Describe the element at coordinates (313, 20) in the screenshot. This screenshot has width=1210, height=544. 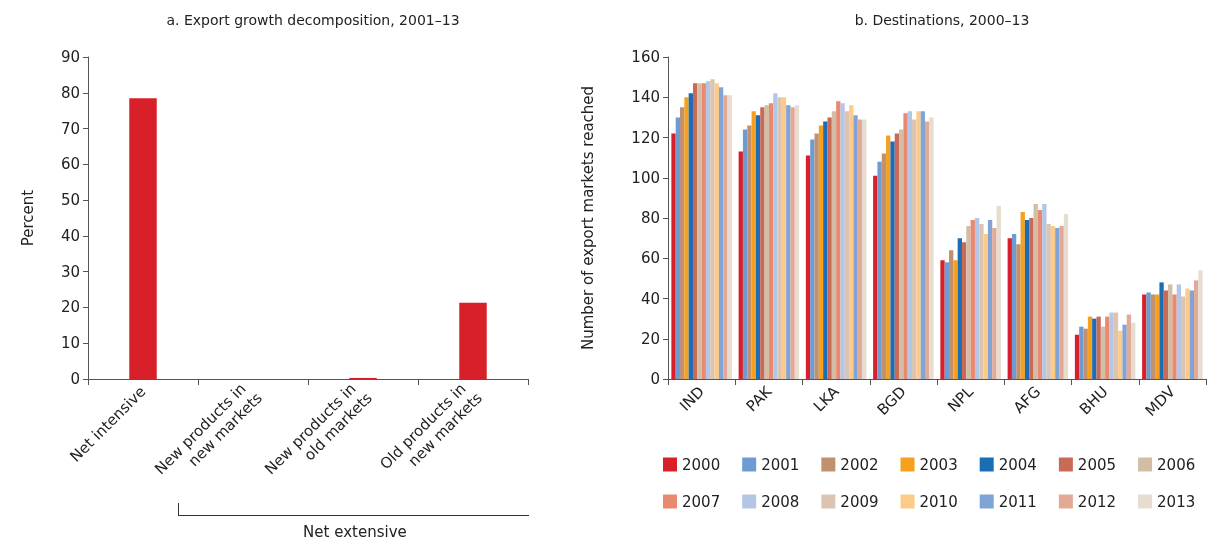
I see `chart-title: a. Export growth decomposition, 2001–13` at that location.